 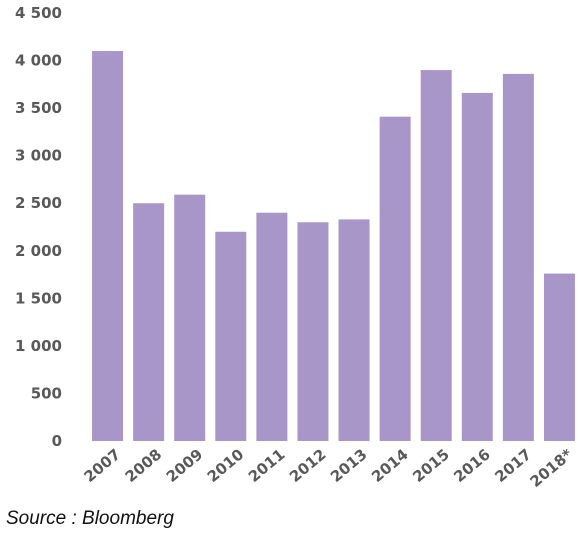 What do you see at coordinates (431, 465) in the screenshot?
I see `x-tick-label: 2015` at bounding box center [431, 465].